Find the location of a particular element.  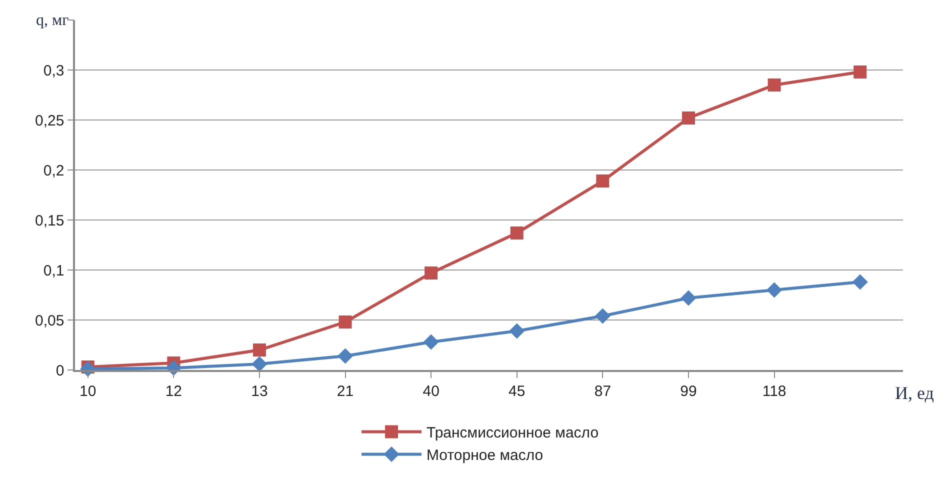

y-tick-label: 0,3 is located at coordinates (53, 71).